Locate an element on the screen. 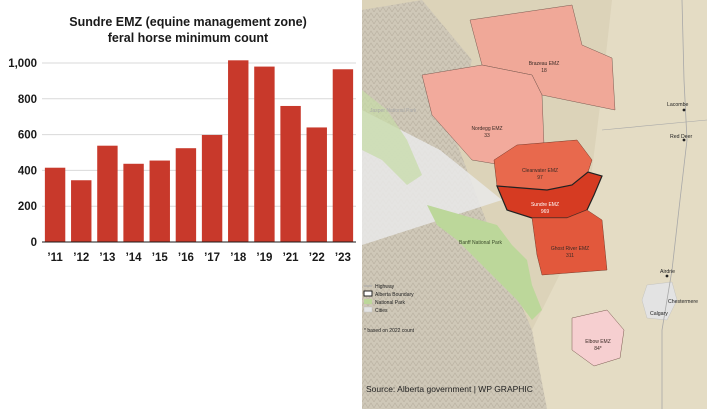 This screenshot has width=707, height=409. nordegg-label: Nordegg EMZ is located at coordinates (486, 129).